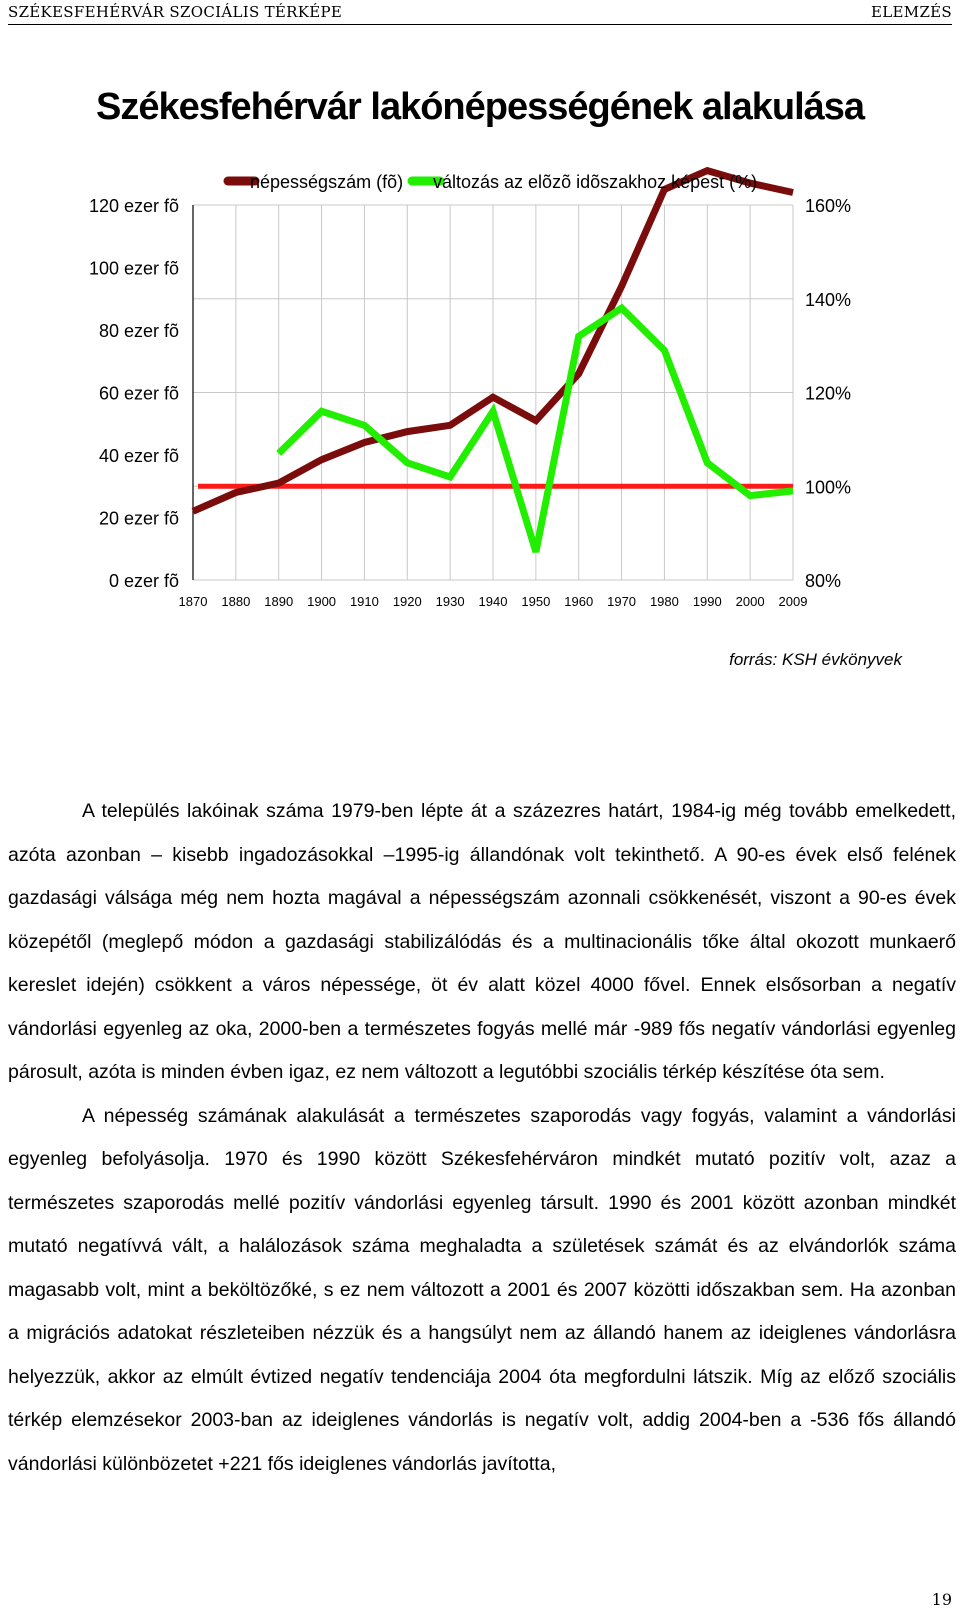  What do you see at coordinates (750, 601) in the screenshot?
I see `x-axis-tick-label: 2000` at bounding box center [750, 601].